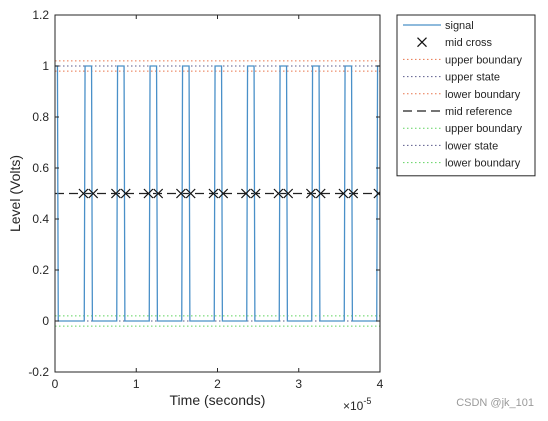 This screenshot has height=421, width=548. I want to click on x-tick-label: 1, so click(136, 384).